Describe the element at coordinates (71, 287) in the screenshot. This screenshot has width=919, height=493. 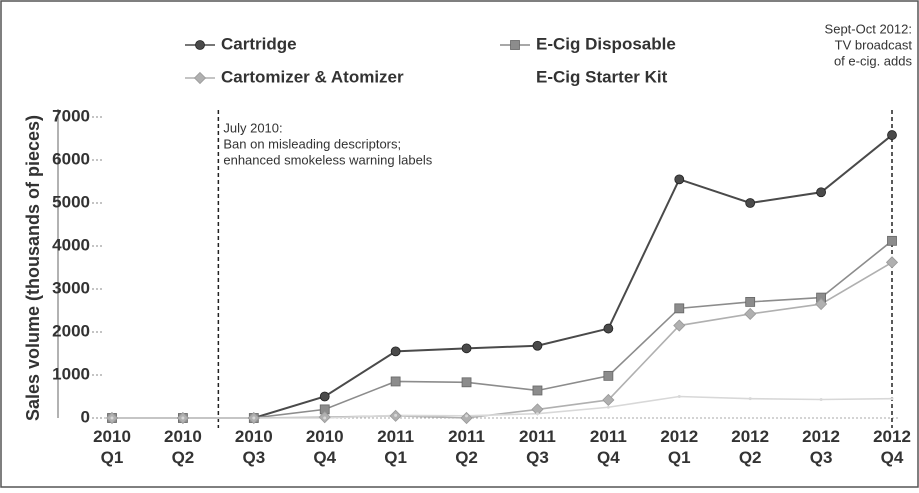
I see `y-tick-label: 3000` at that location.